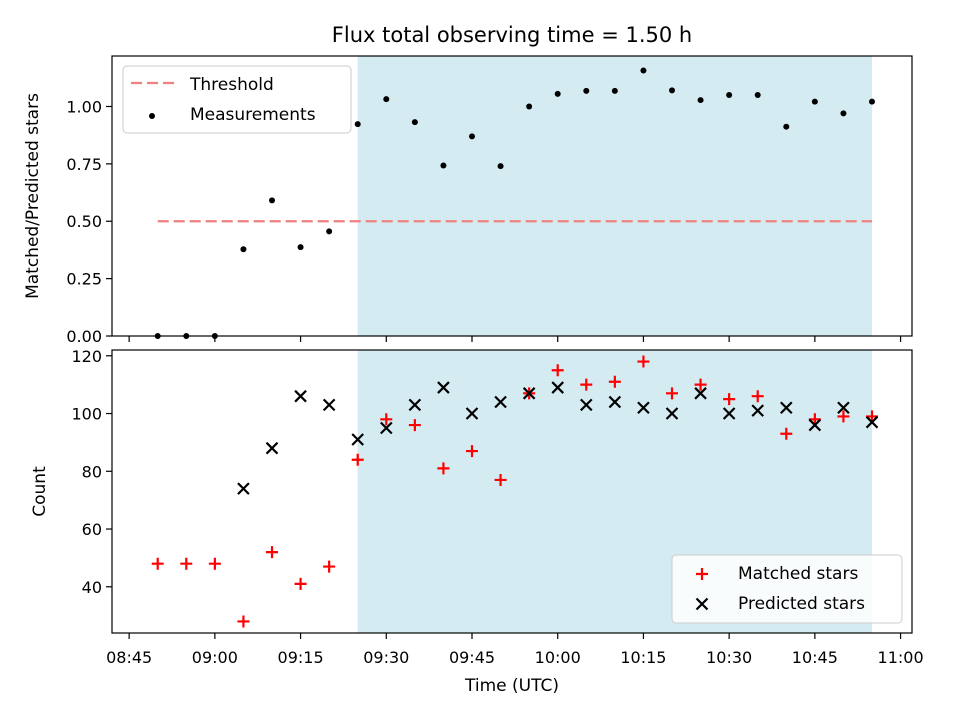 The image size is (960, 720). What do you see at coordinates (801, 604) in the screenshot?
I see `legend-predicted-label: Predicted stars` at bounding box center [801, 604].